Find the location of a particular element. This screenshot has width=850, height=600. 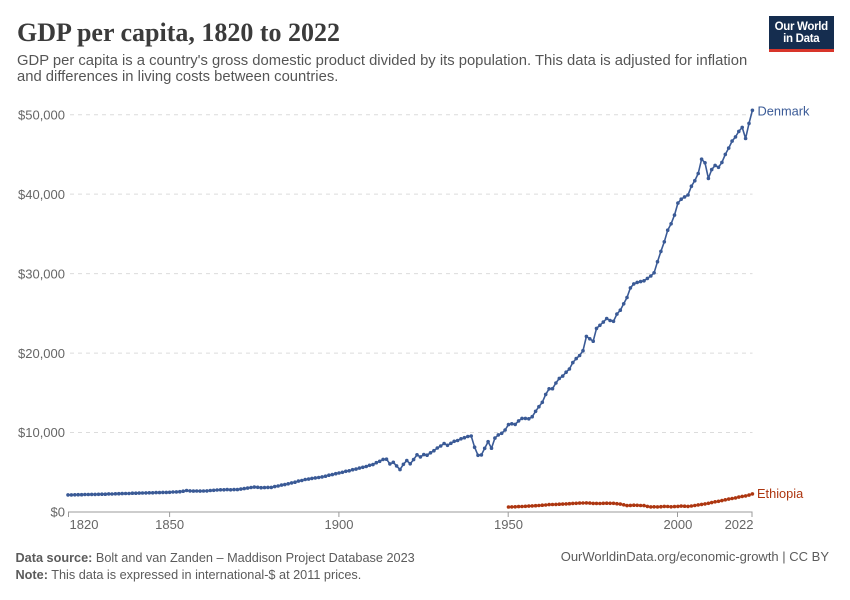

svg-text: 1850 is located at coordinates (169, 524).